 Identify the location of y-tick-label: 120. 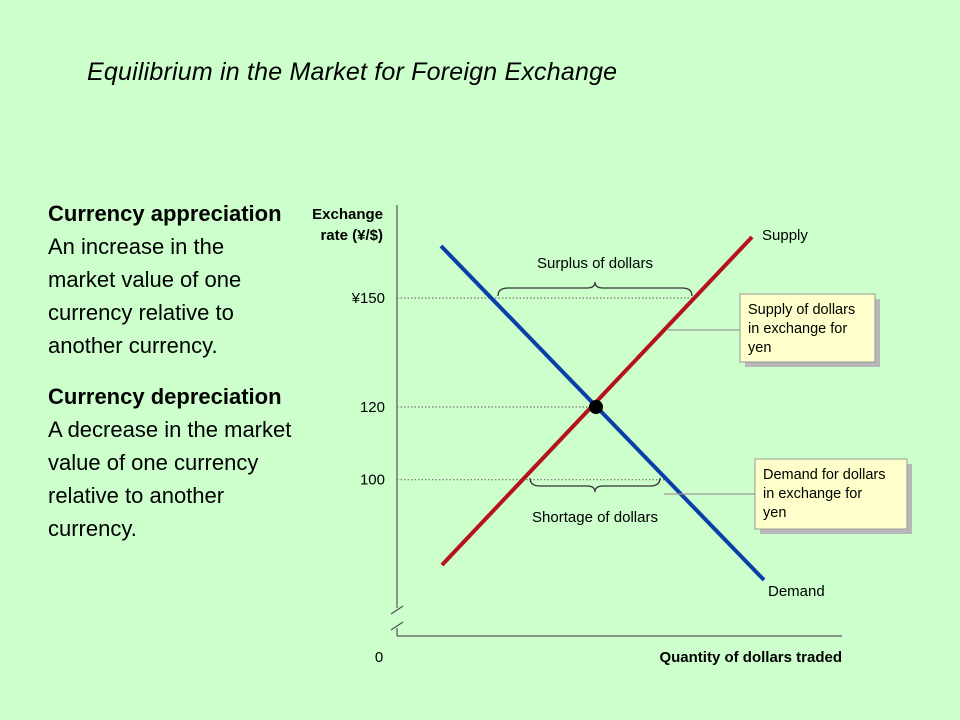
(372, 407).